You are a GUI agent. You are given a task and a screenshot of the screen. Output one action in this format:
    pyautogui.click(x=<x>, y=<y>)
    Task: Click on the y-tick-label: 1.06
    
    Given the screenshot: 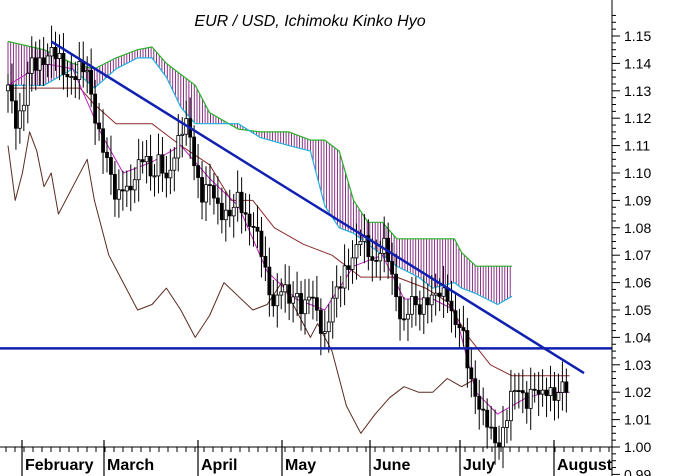 What is the action you would take?
    pyautogui.click(x=637, y=283)
    